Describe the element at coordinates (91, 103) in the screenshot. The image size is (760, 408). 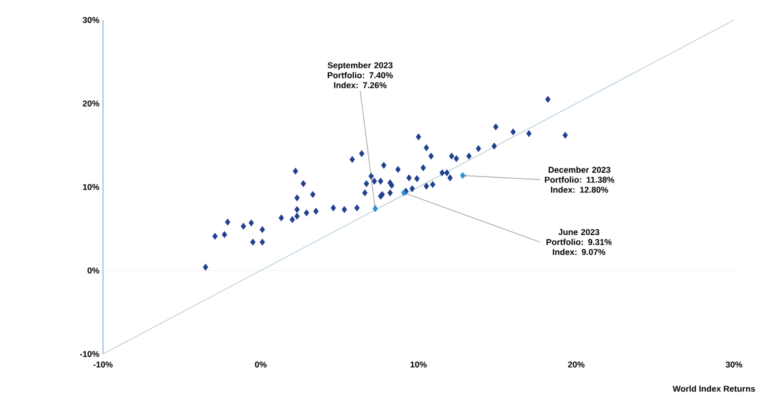
I see `y-tick-label: 20%` at that location.